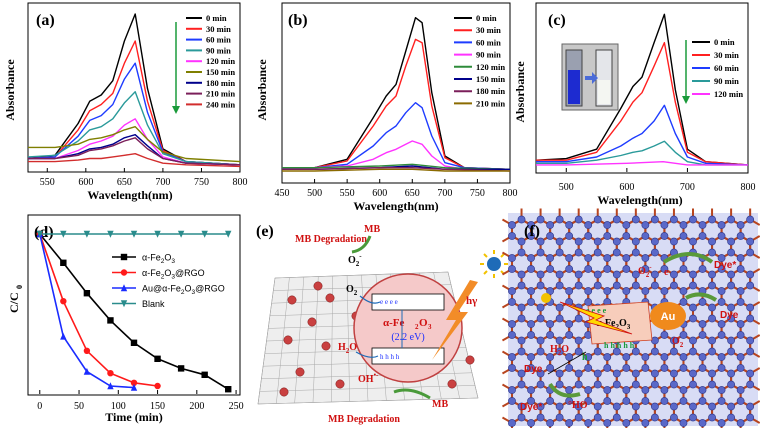 The image size is (760, 428). What do you see at coordinates (510, 193) in the screenshot?
I see `x-tick-label: 800` at bounding box center [510, 193].